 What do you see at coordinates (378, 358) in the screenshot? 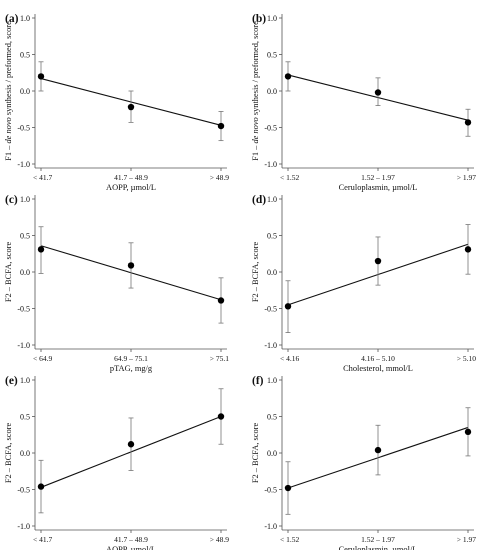
I see `x-category-label: 4.16 – 5.10` at bounding box center [378, 358].